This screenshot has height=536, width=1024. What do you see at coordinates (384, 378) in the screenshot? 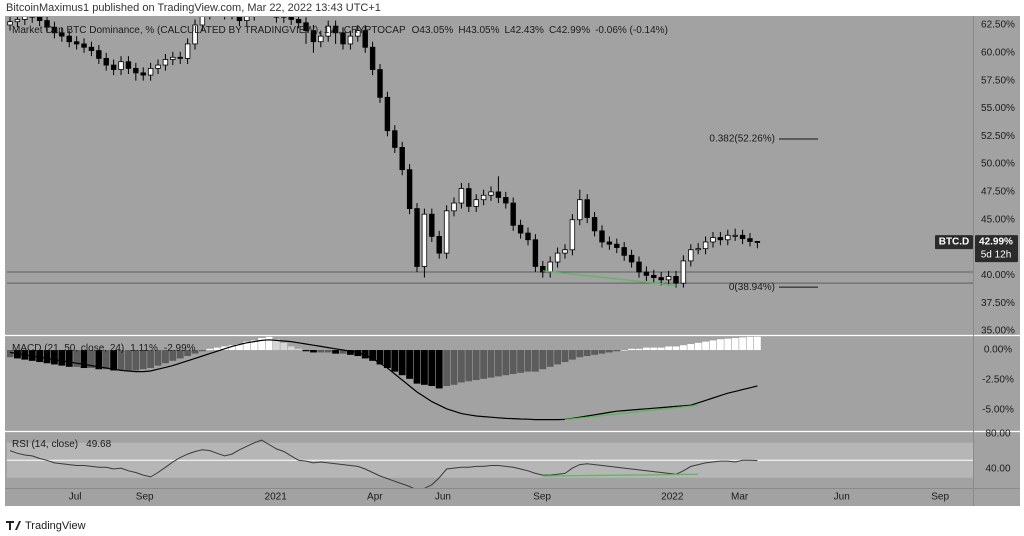
I see `macd-pane` at bounding box center [384, 378].